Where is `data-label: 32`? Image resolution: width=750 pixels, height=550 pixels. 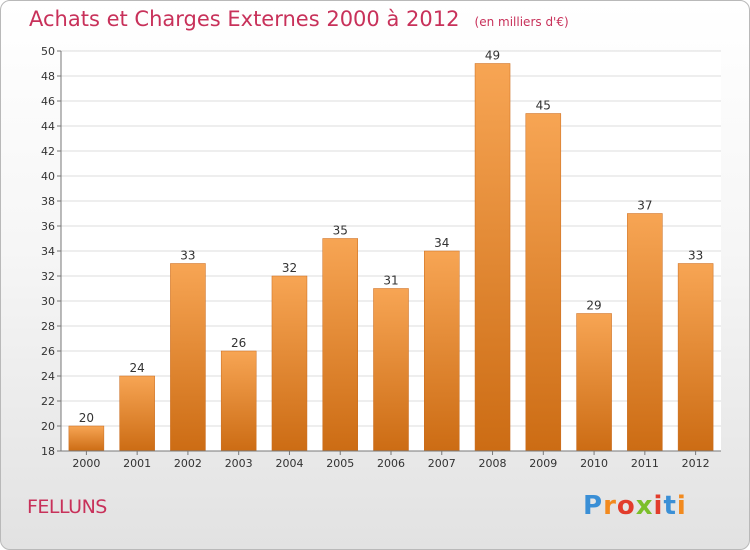
data-label: 32 is located at coordinates (289, 268).